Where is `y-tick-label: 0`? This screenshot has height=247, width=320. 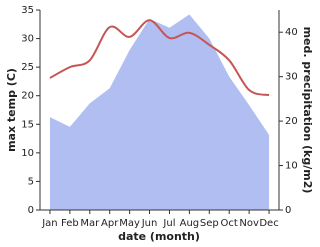 y-tick-label: 0 is located at coordinates (31, 210).